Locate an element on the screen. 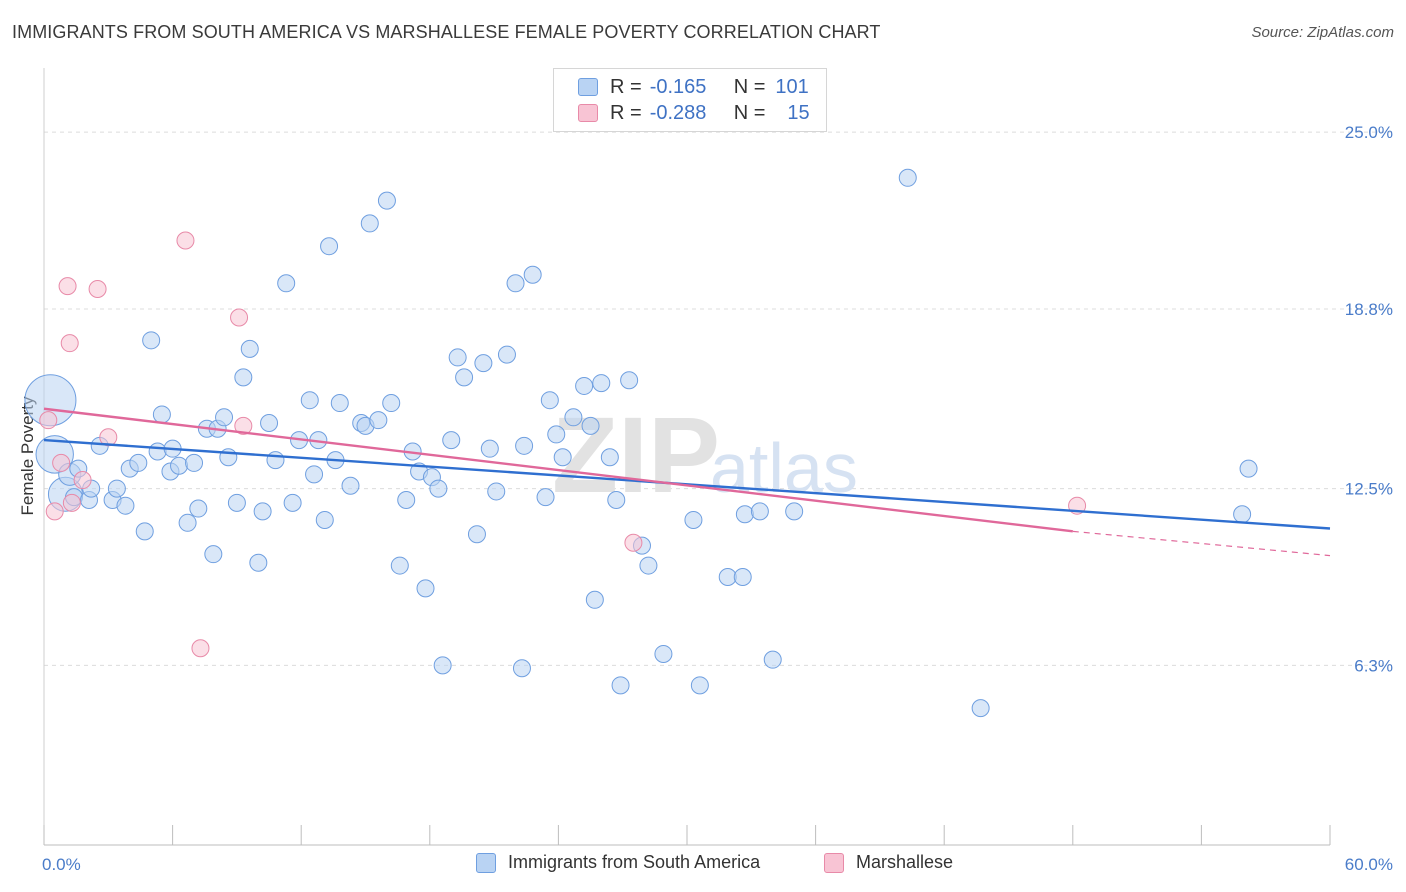 Image resolution: width=1406 pixels, height=892 pixels. y-tick-label: 25.0% is located at coordinates (1369, 132).